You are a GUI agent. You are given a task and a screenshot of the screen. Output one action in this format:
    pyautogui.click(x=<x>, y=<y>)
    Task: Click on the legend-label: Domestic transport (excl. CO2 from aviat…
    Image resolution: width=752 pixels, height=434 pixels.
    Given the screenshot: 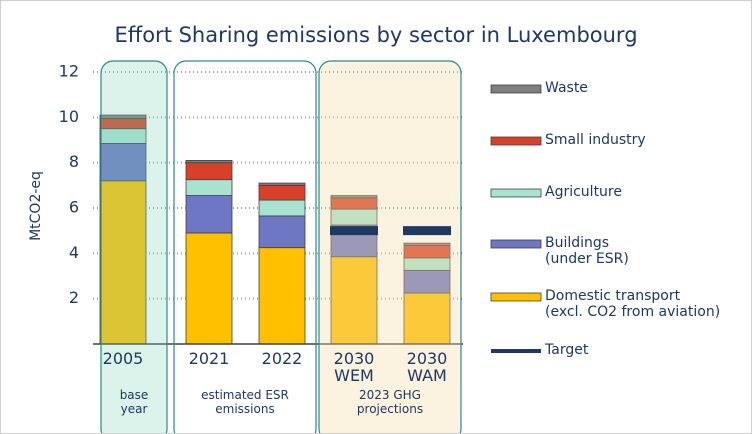 What is the action you would take?
    pyautogui.click(x=633, y=304)
    